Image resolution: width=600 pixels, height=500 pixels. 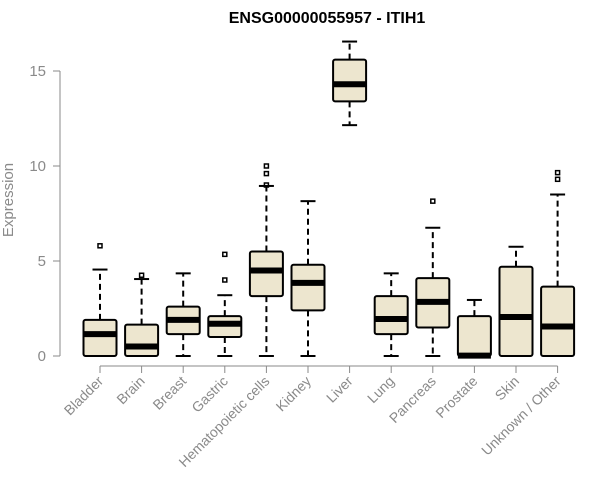 What do you see at coordinates (37, 166) in the screenshot?
I see `y-tick-label: 10` at bounding box center [37, 166].